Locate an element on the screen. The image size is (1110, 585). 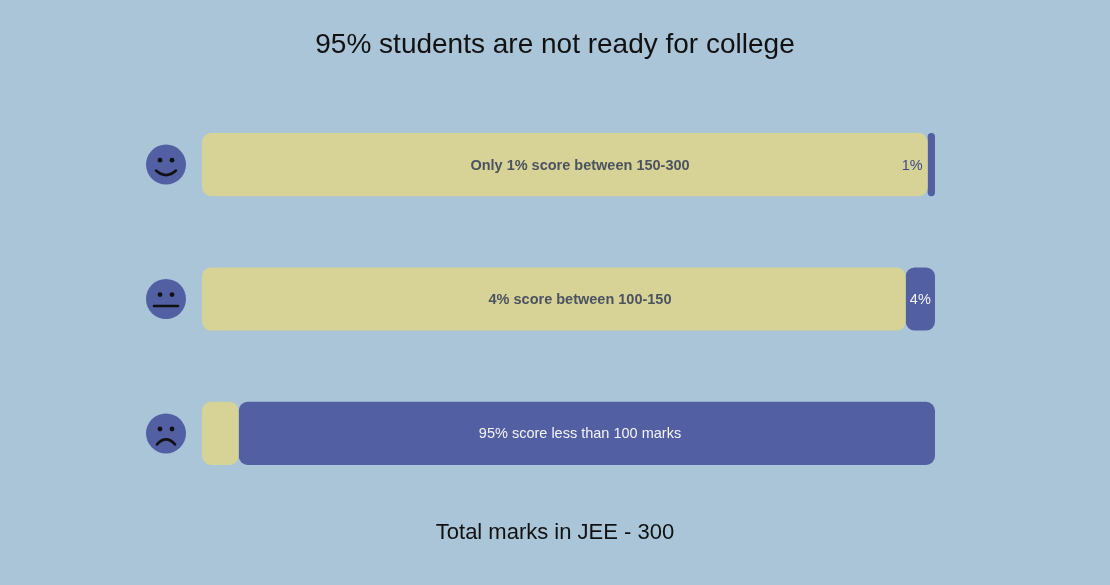
chart-title: 95% students are not ready for college is located at coordinates (555, 43).